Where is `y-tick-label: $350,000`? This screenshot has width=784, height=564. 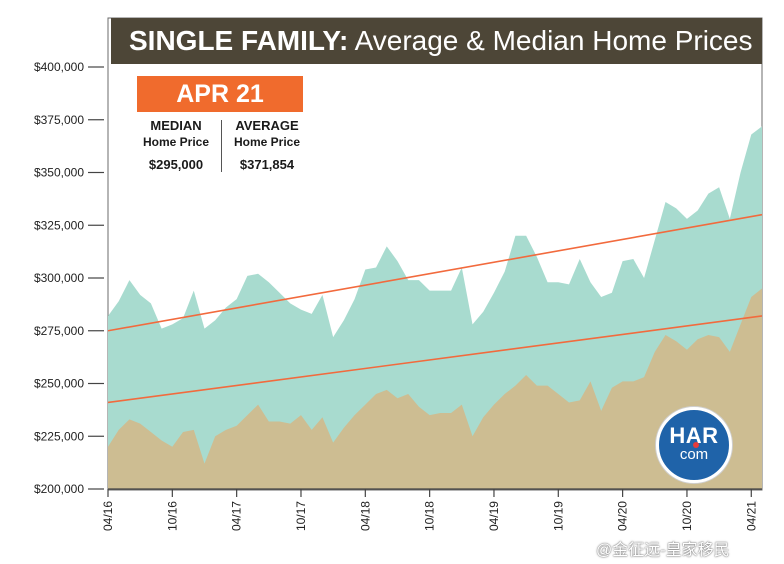 y-tick-label: $350,000 is located at coordinates (59, 173).